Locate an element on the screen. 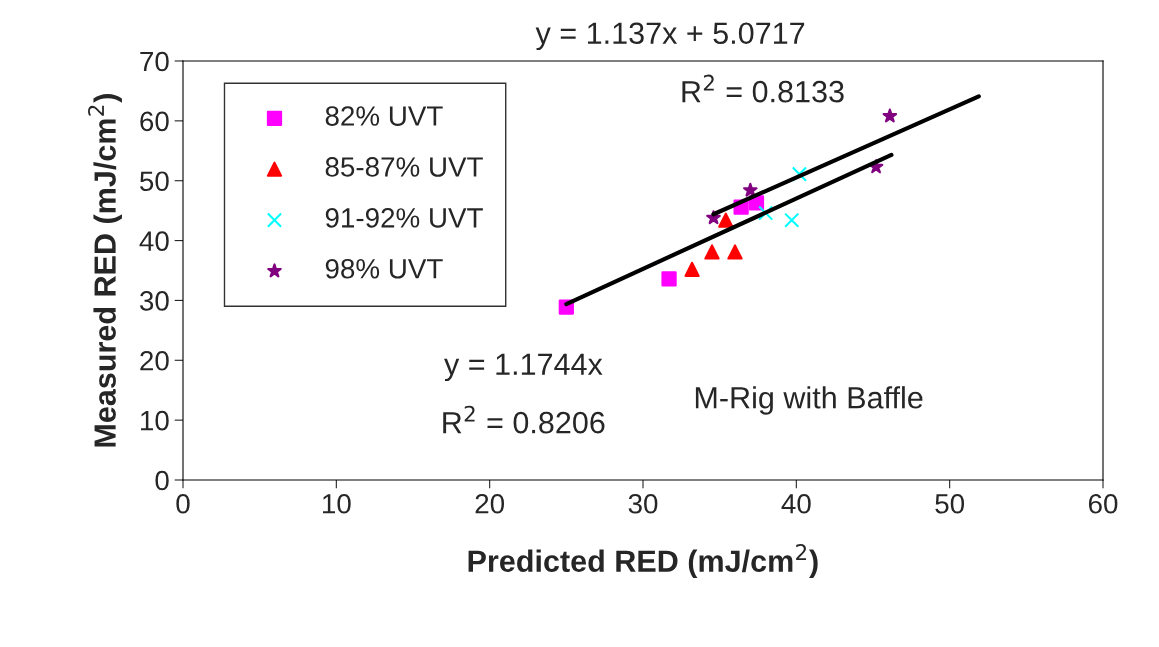  y-tick-label: 60 is located at coordinates (154, 121).